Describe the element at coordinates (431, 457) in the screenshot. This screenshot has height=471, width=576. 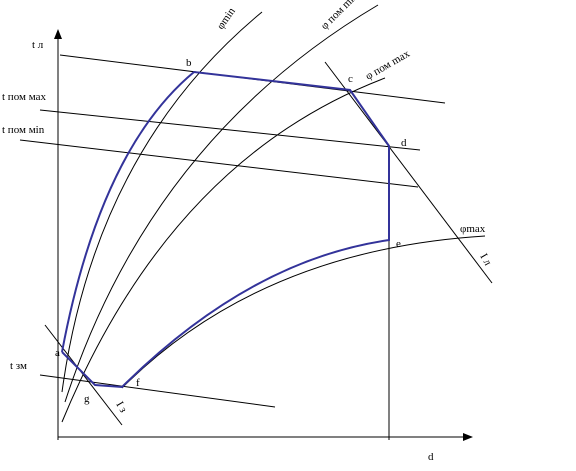
I see `axis-label: d` at that location.